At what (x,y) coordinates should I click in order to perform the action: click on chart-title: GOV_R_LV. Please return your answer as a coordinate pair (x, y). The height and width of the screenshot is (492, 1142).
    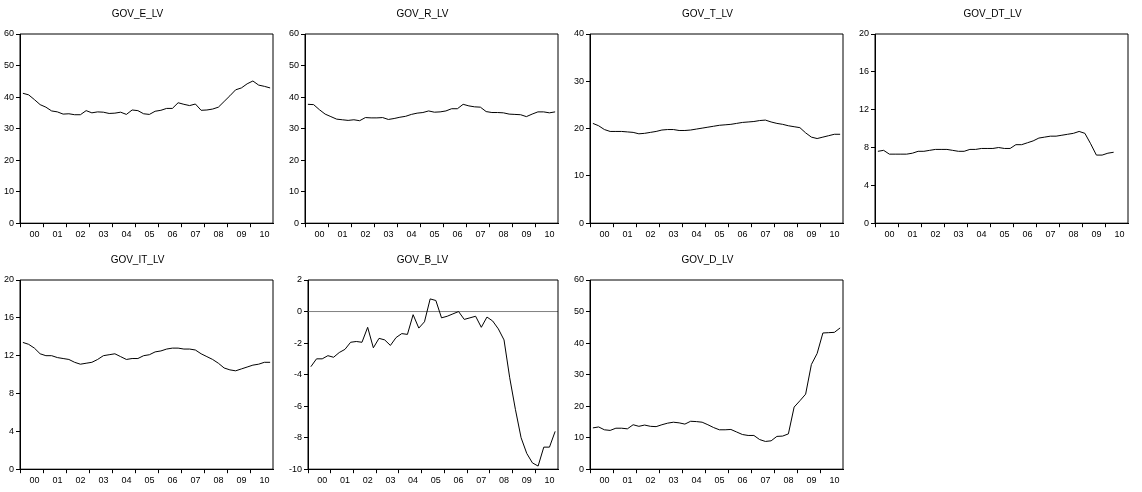
    Looking at the image, I should click on (422, 13).